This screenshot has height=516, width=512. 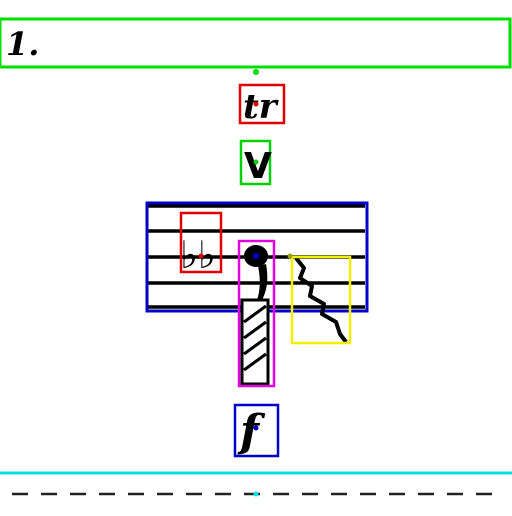 I want to click on note-bbox, so click(x=256, y=313).